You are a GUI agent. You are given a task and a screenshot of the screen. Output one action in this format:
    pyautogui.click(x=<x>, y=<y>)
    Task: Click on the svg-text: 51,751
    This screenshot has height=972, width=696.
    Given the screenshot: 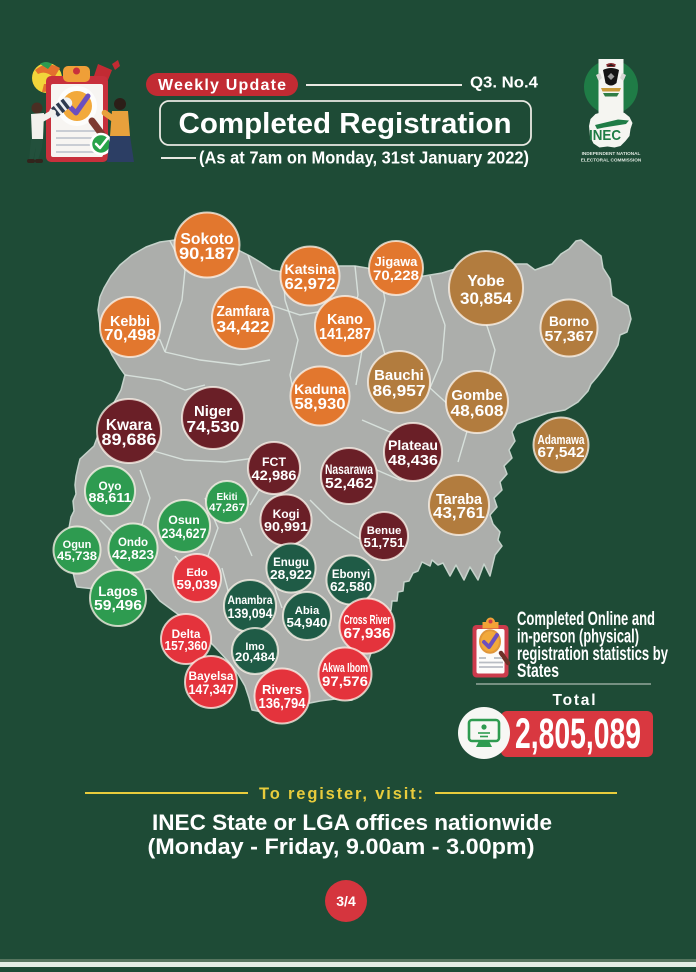 What is the action you would take?
    pyautogui.click(x=384, y=543)
    